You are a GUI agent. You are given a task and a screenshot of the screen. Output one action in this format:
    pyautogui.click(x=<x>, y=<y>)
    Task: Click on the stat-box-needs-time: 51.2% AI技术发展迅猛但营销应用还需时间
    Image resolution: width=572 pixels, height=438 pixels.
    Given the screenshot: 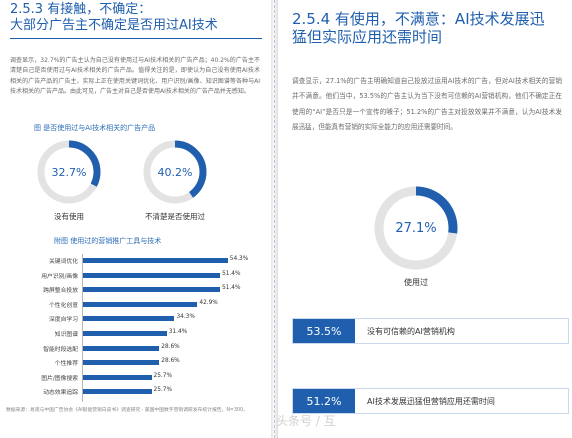 What is the action you would take?
    pyautogui.click(x=430, y=401)
    